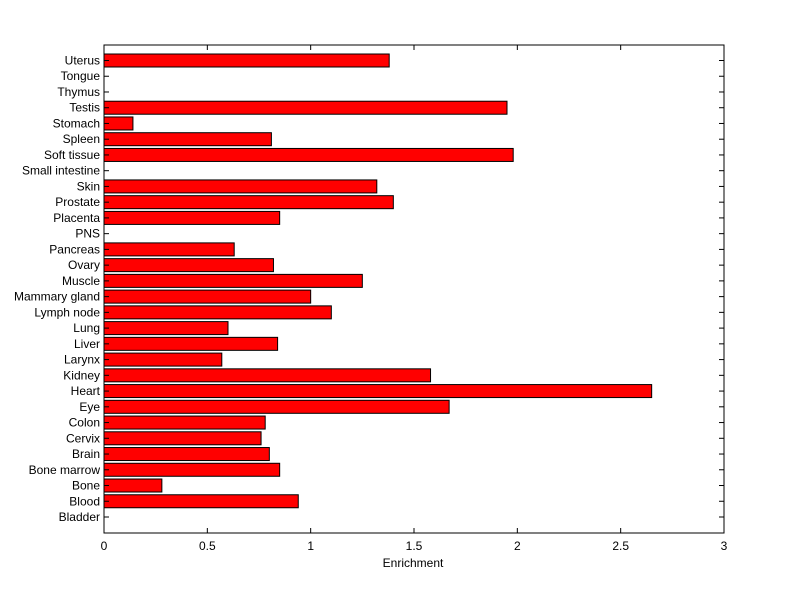 Image resolution: width=800 pixels, height=604 pixels. Describe the element at coordinates (61, 171) in the screenshot. I see `y-tick-label-small-intestine: Small intestine` at that location.